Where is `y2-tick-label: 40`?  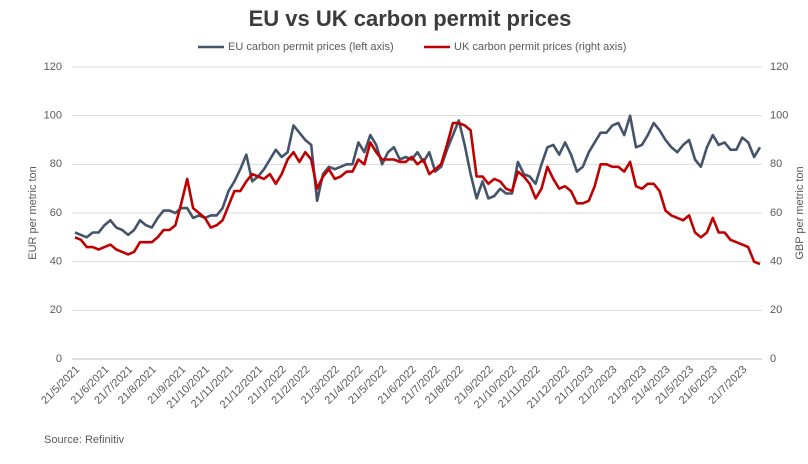
y2-tick-label: 40 is located at coordinates (776, 262).